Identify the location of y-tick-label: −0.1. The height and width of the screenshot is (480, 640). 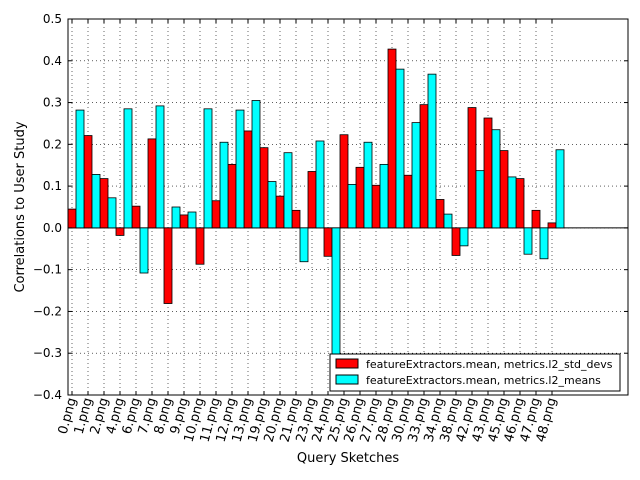
(47, 270).